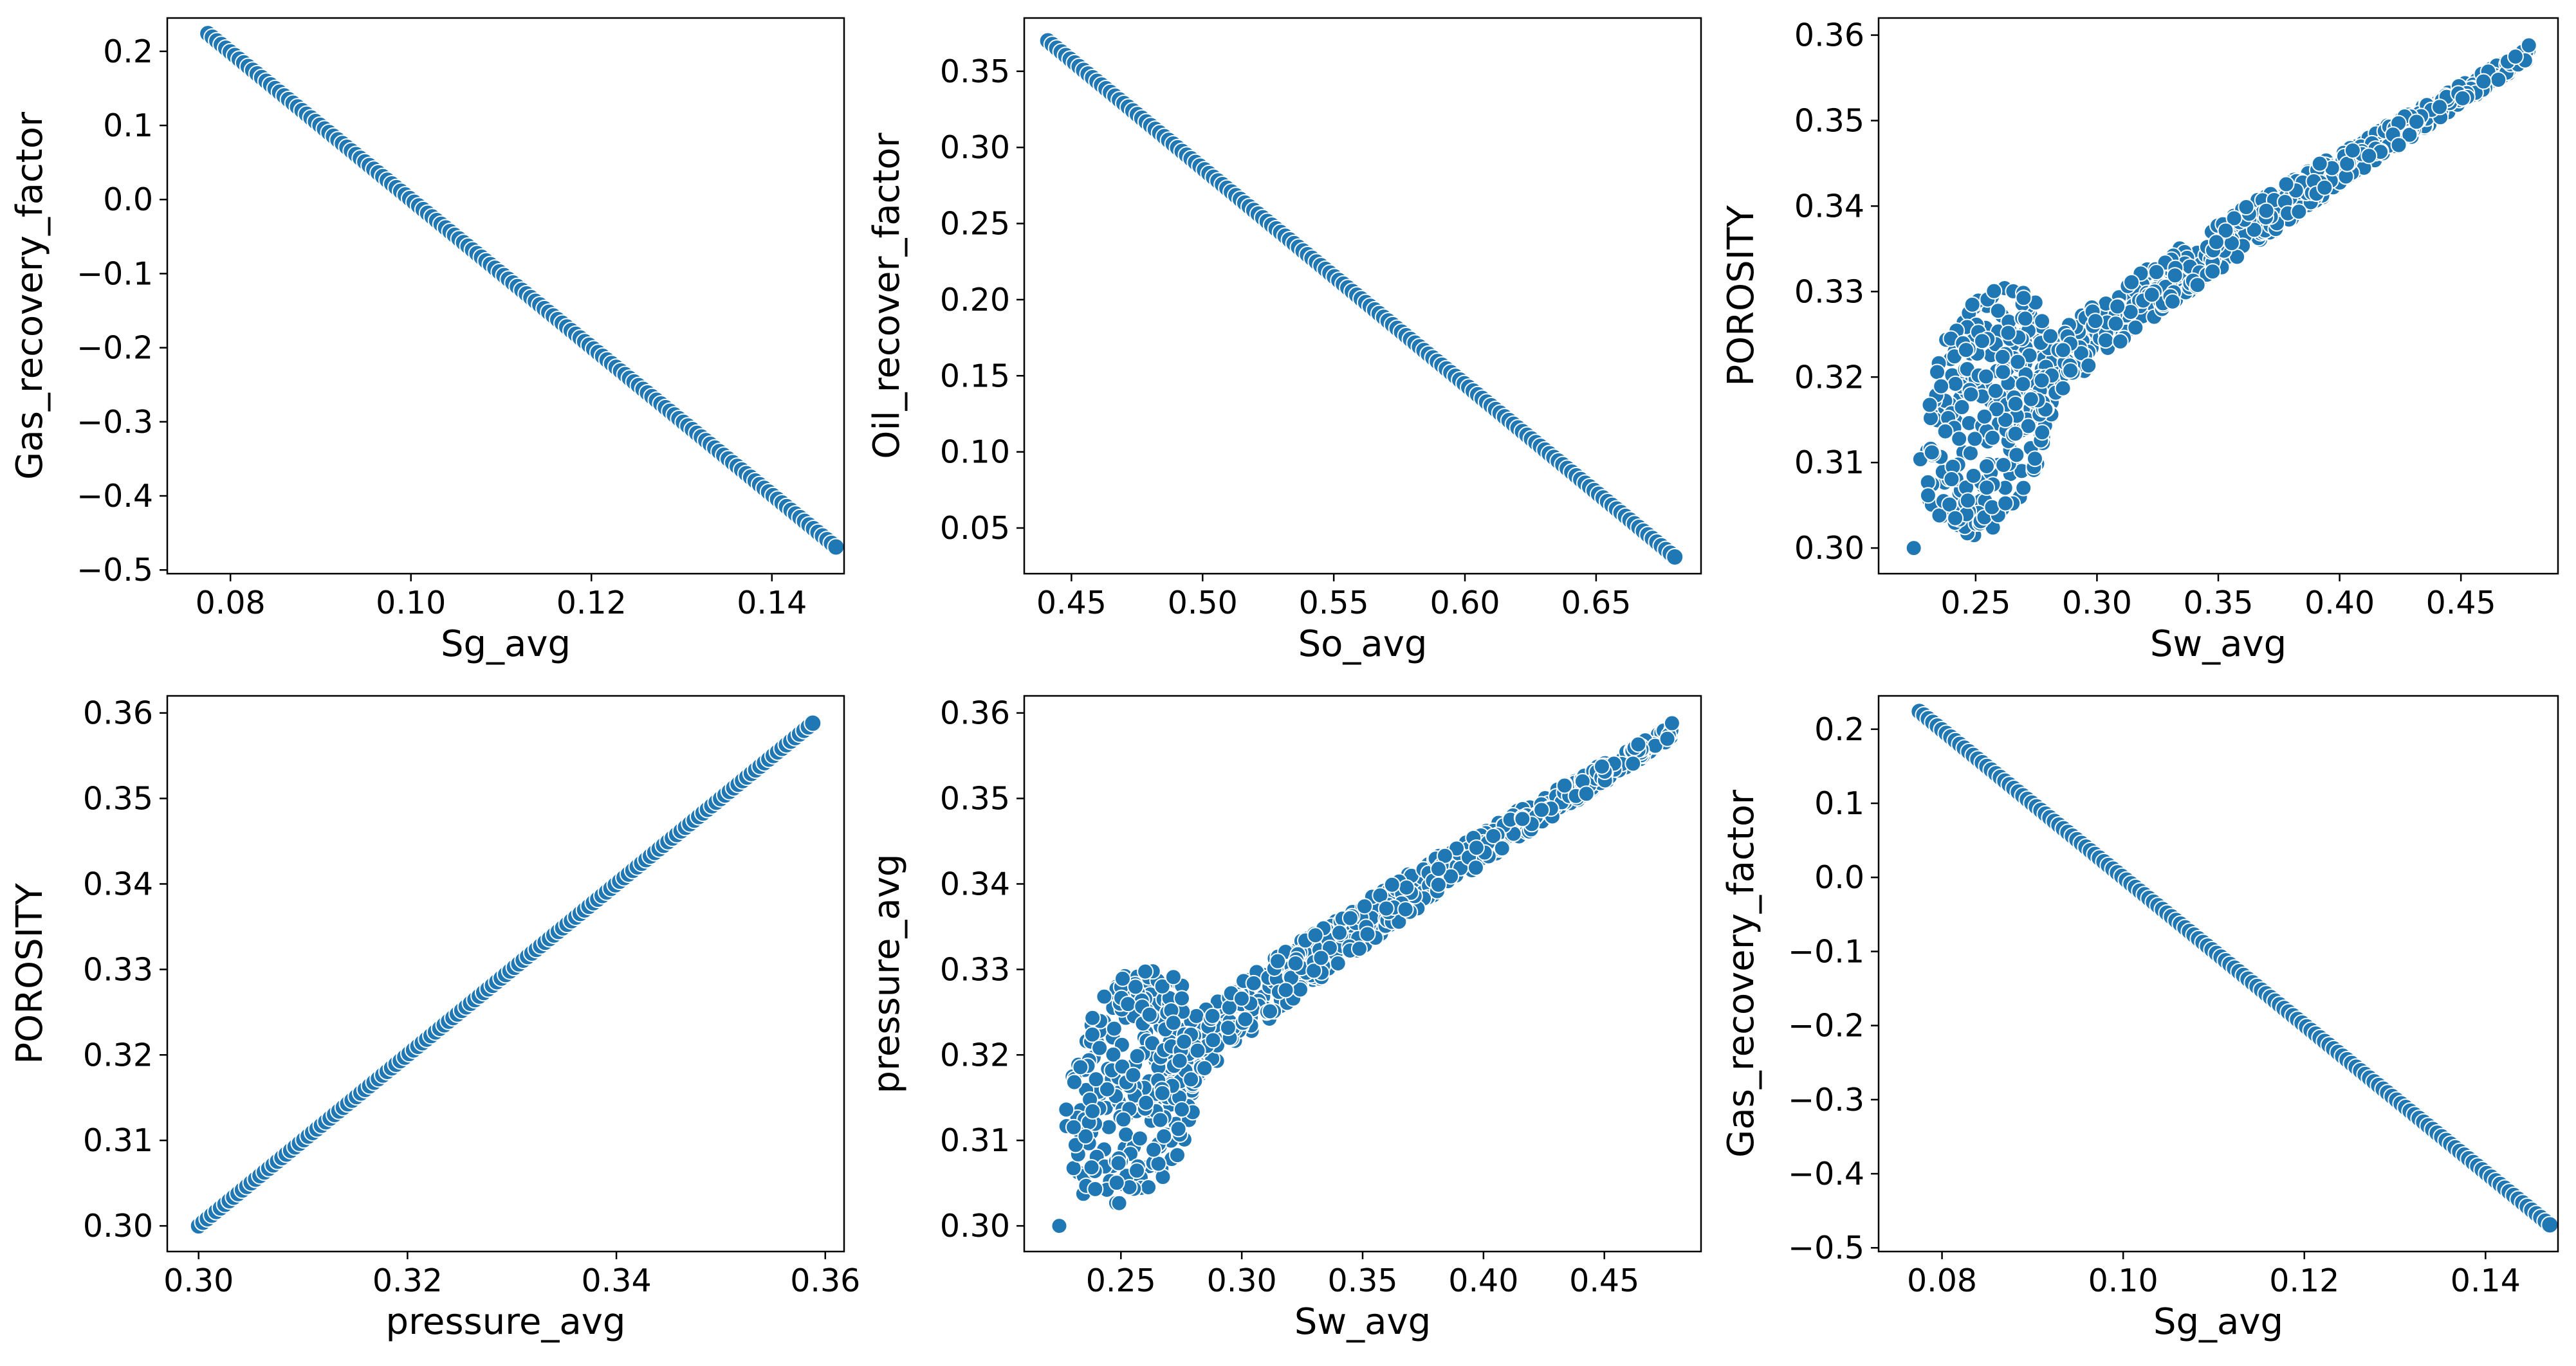 The image size is (2576, 1366). Describe the element at coordinates (1362, 1280) in the screenshot. I see `x-tick-label: 0.35` at that location.